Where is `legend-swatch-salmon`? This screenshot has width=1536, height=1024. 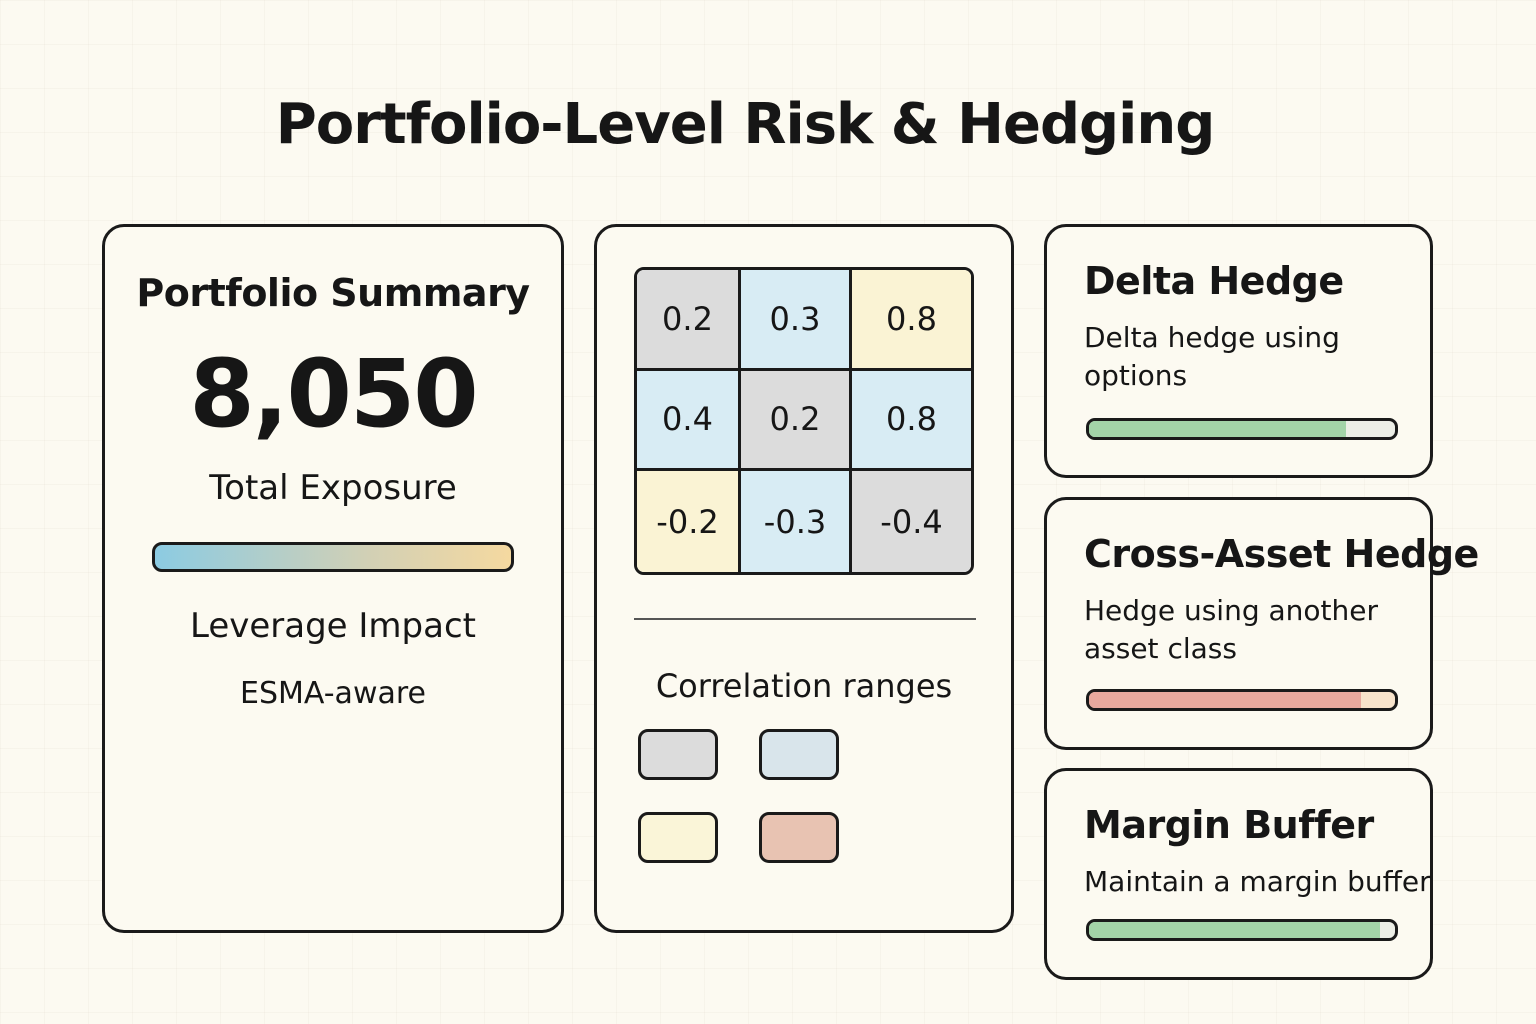
legend-swatch-salmon is located at coordinates (799, 837).